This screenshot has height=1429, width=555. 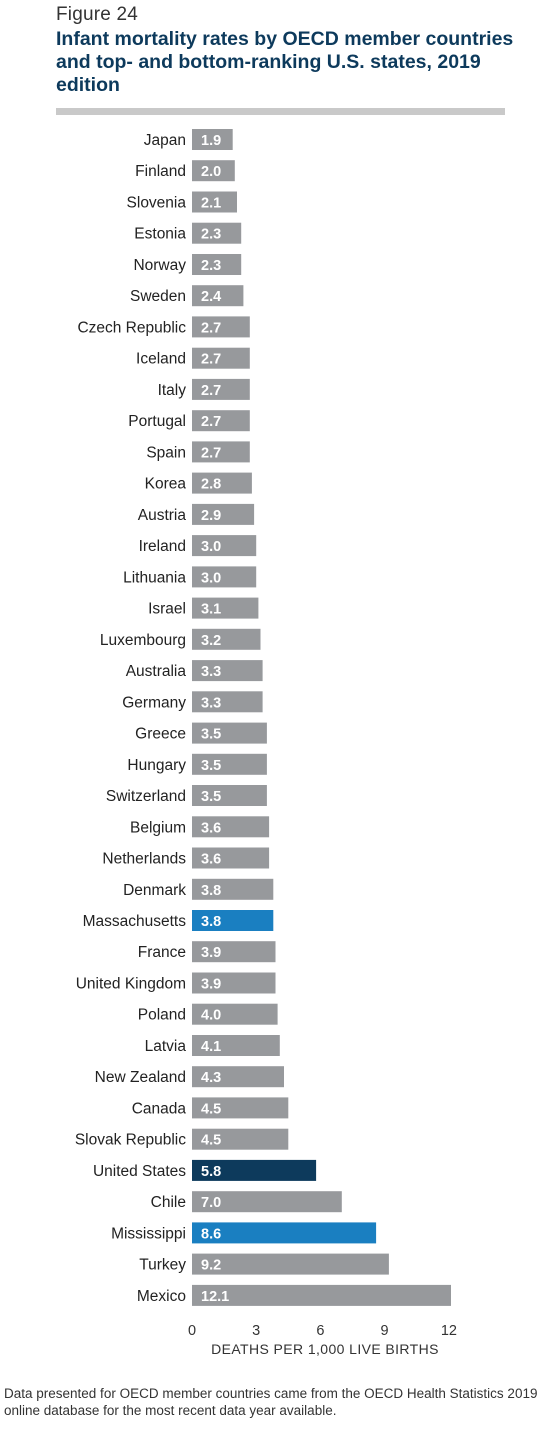 I want to click on data-label: 1.9, so click(x=211, y=141).